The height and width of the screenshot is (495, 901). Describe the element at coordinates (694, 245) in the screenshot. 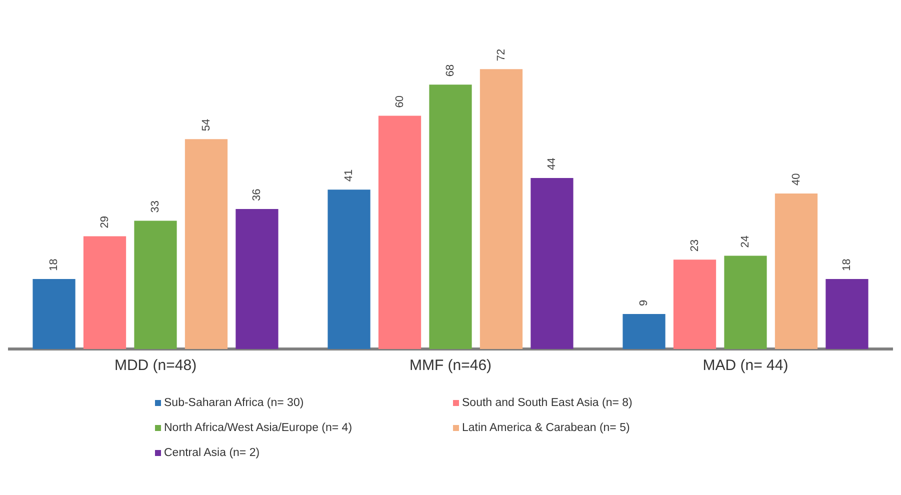

I see `data-label: 23` at that location.